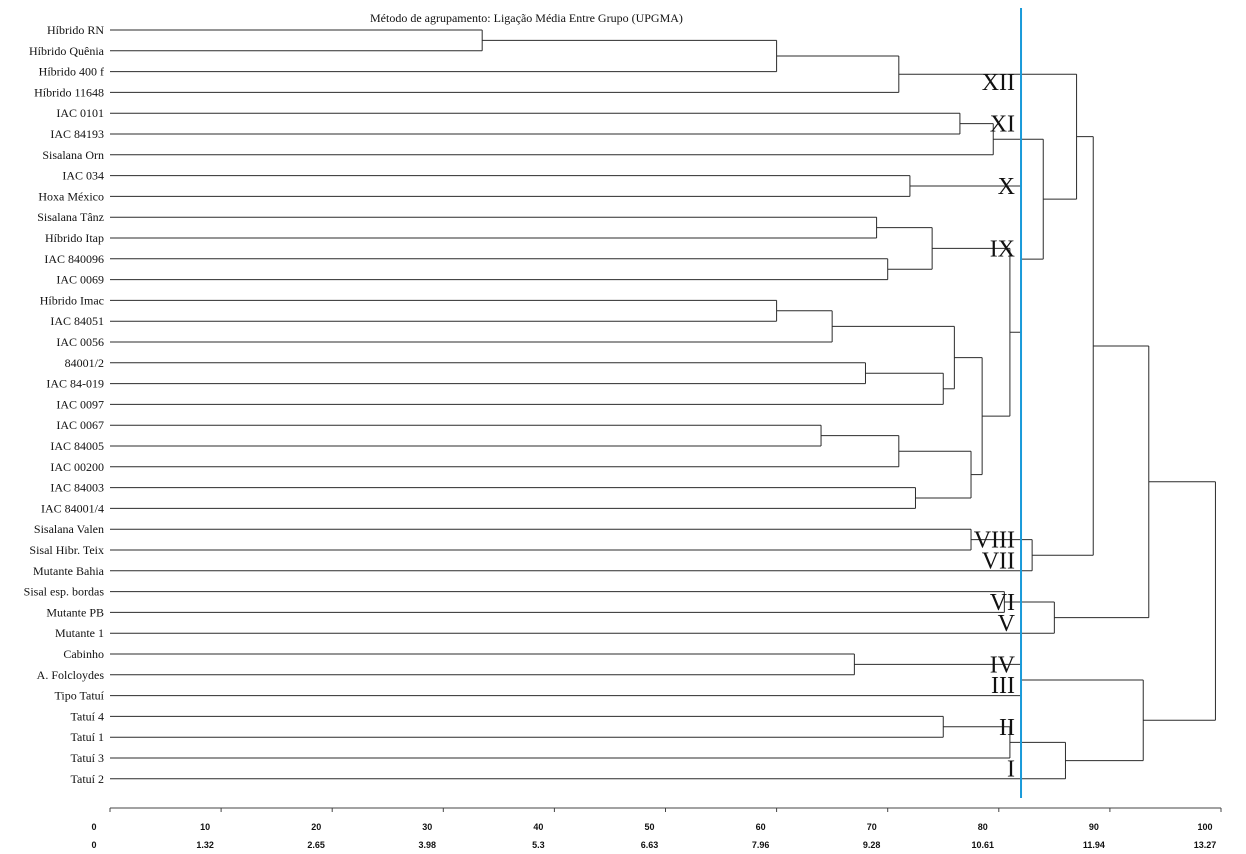  I want to click on leaf-label: IAC 0069, so click(80, 280).